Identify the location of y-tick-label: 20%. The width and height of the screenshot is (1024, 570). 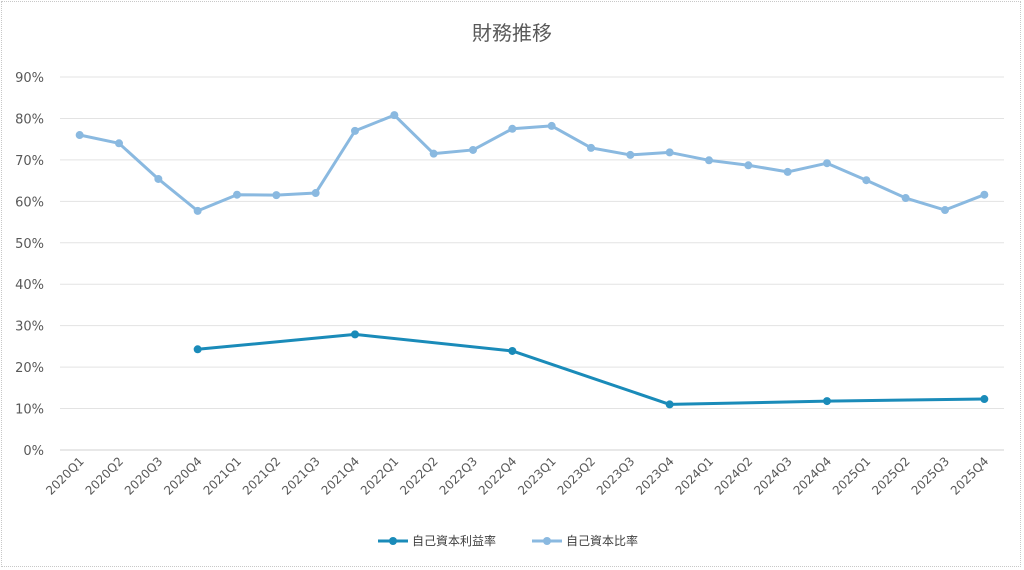
(29, 368).